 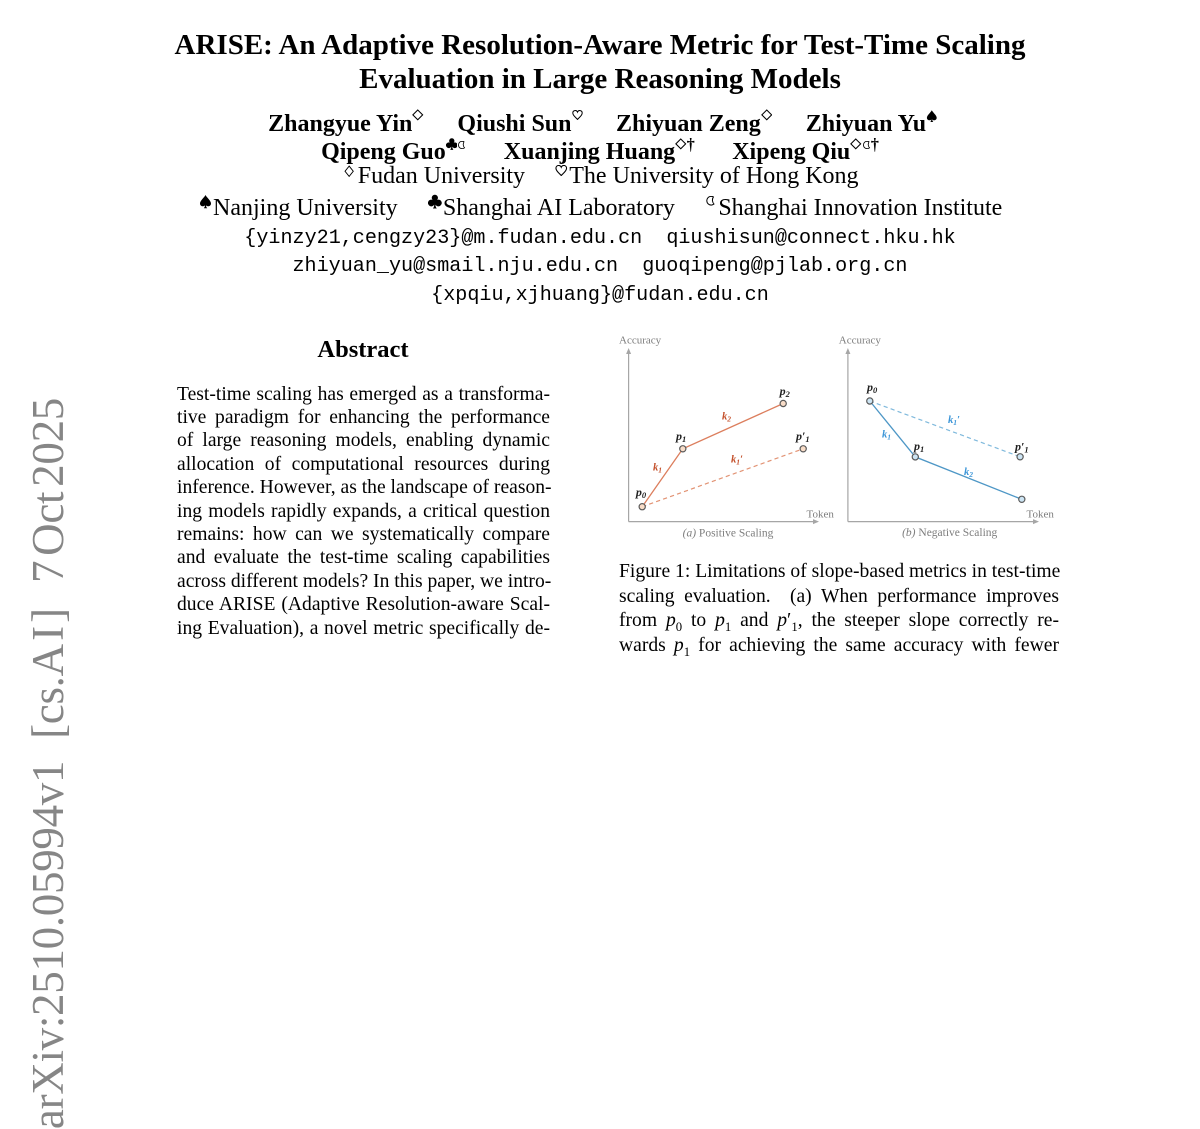 I want to click on svg-text: p2, so click(x=785, y=391).